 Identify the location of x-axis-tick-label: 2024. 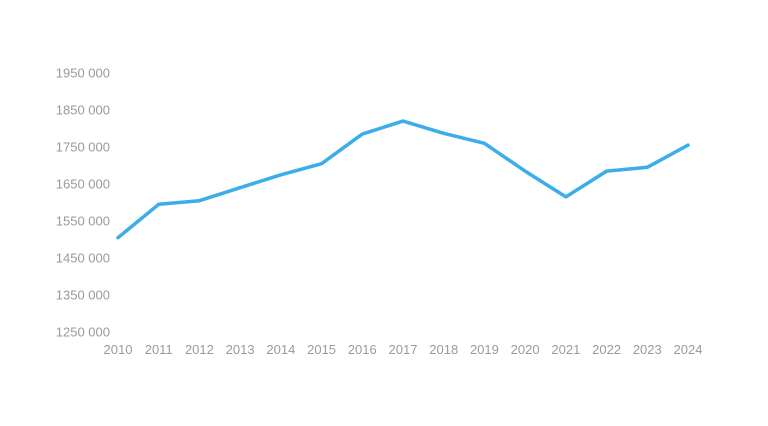
(688, 349).